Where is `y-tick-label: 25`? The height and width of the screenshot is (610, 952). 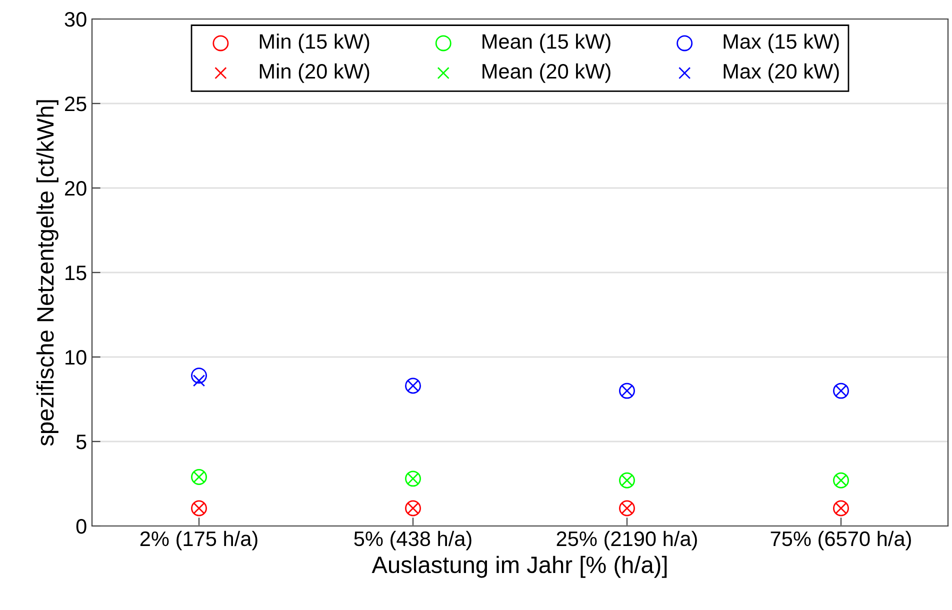 y-tick-label: 25 is located at coordinates (75, 104).